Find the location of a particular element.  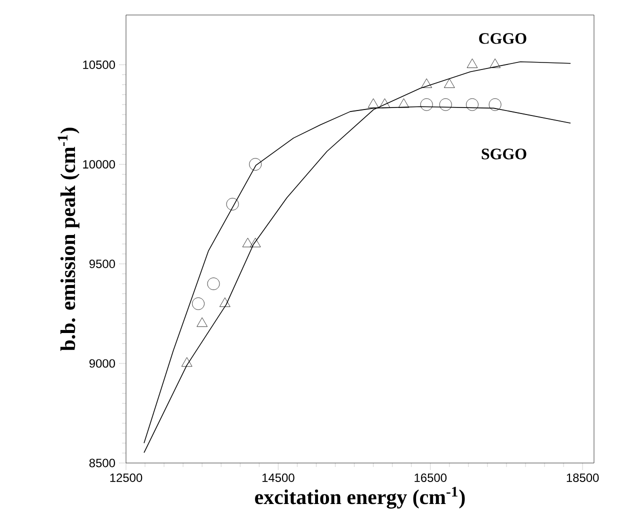

x-tick-label: 12500 is located at coordinates (126, 478).